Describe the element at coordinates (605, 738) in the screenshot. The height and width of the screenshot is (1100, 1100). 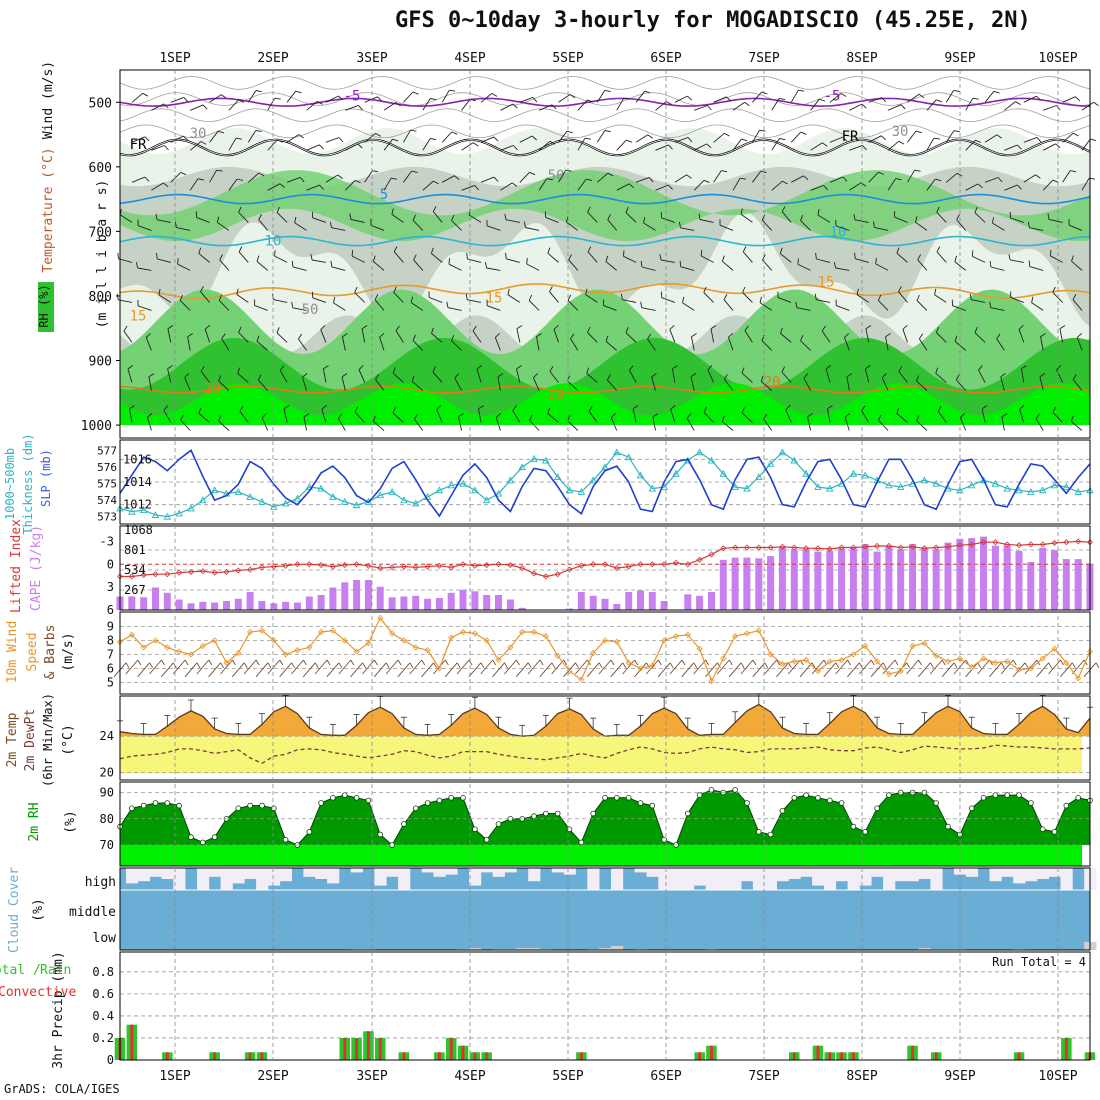
I see `temp-panel-frame` at that location.